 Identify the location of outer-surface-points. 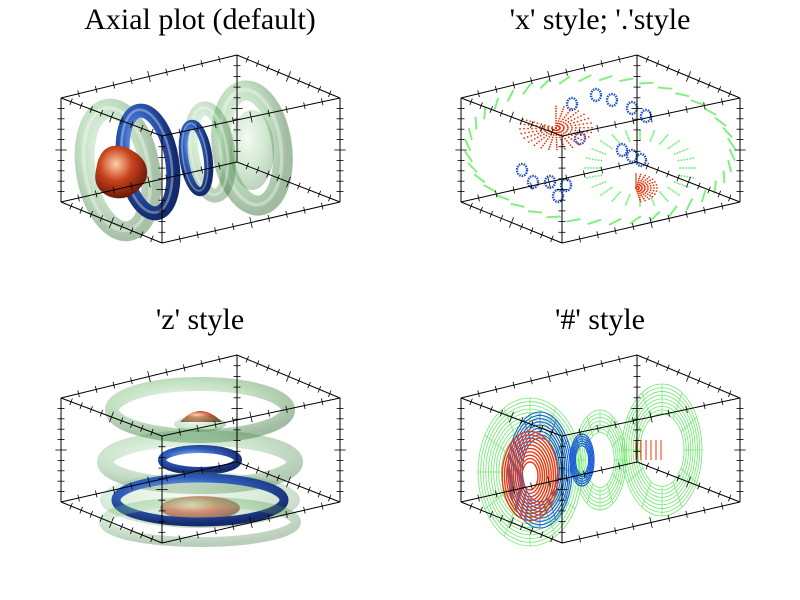
(600, 150).